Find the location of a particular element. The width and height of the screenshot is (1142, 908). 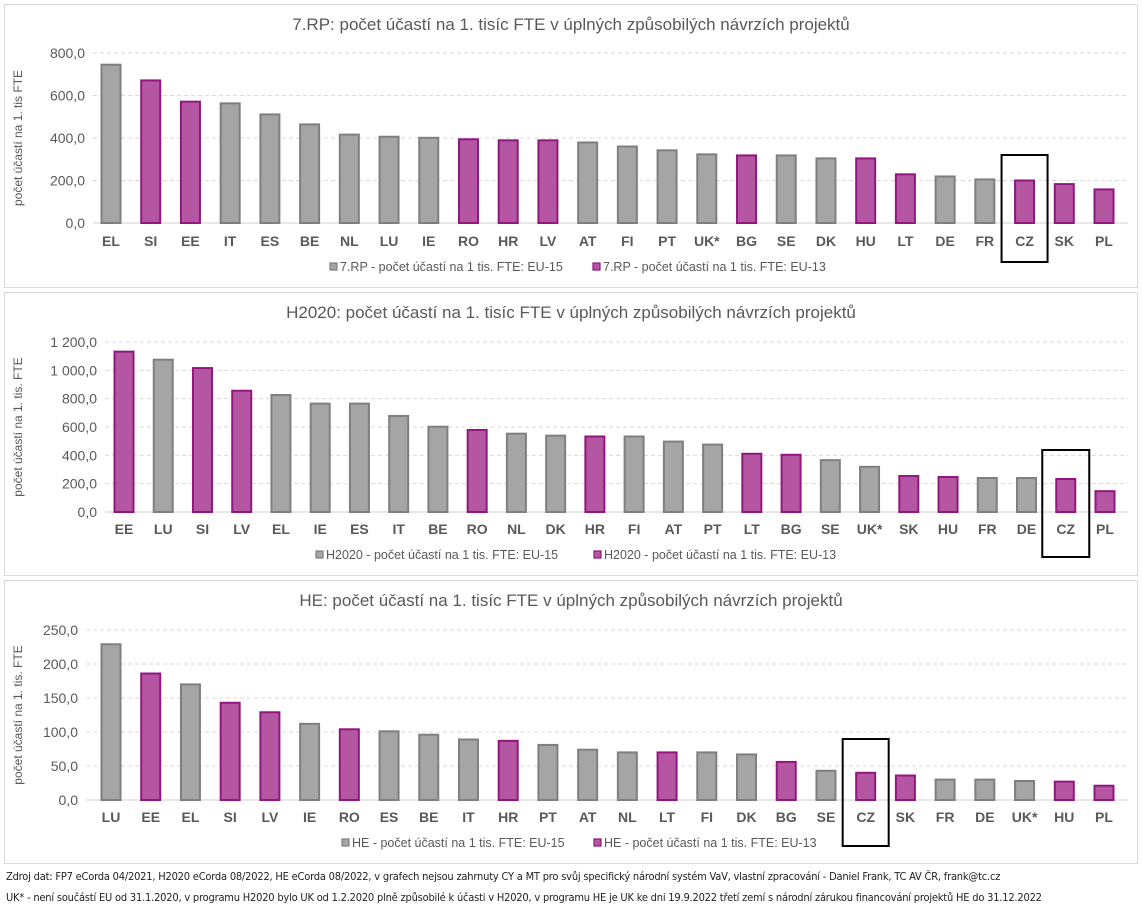

bar-pl is located at coordinates (1104, 793).